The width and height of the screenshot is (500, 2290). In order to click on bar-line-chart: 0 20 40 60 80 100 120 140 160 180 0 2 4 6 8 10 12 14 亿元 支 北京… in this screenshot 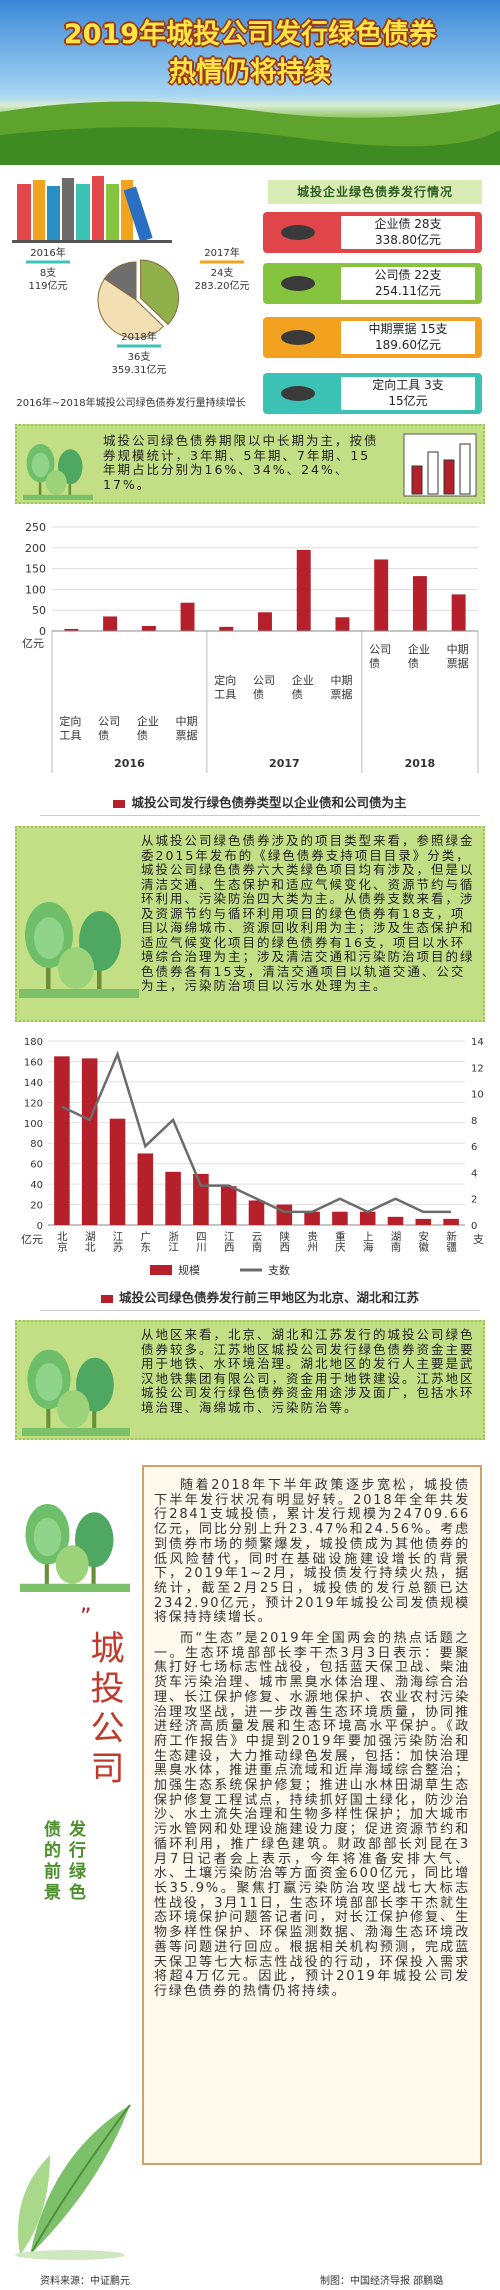, I will do `click(252, 1157)`.